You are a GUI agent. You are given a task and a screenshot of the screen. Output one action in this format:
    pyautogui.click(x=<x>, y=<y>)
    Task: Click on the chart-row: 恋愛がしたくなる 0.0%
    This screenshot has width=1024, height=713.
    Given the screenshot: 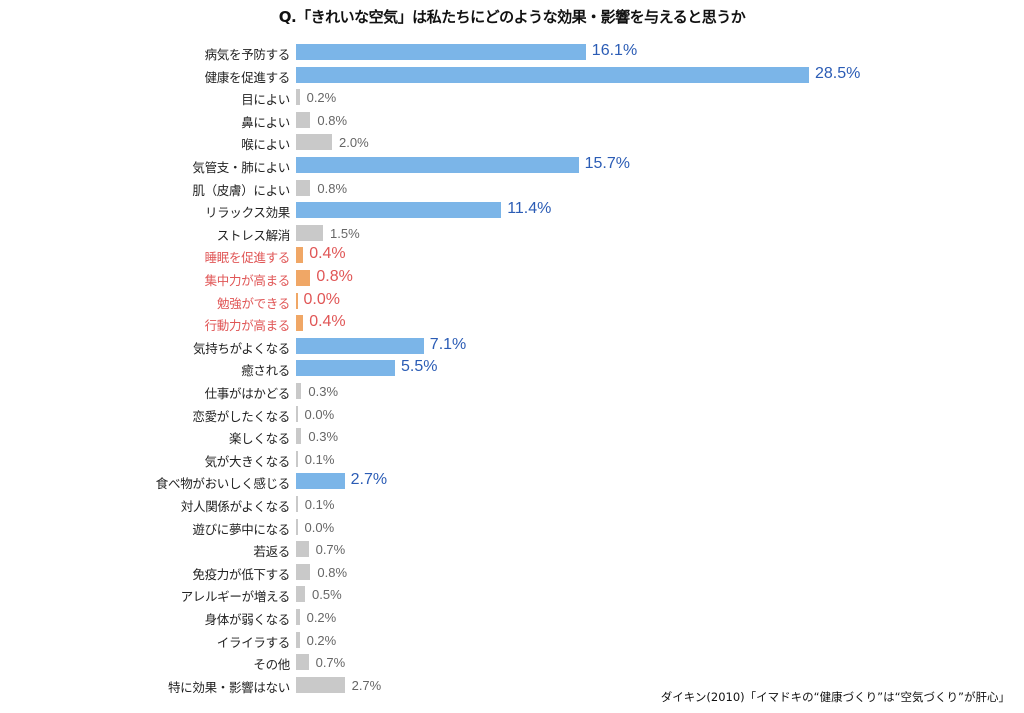 What is the action you would take?
    pyautogui.click(x=512, y=414)
    